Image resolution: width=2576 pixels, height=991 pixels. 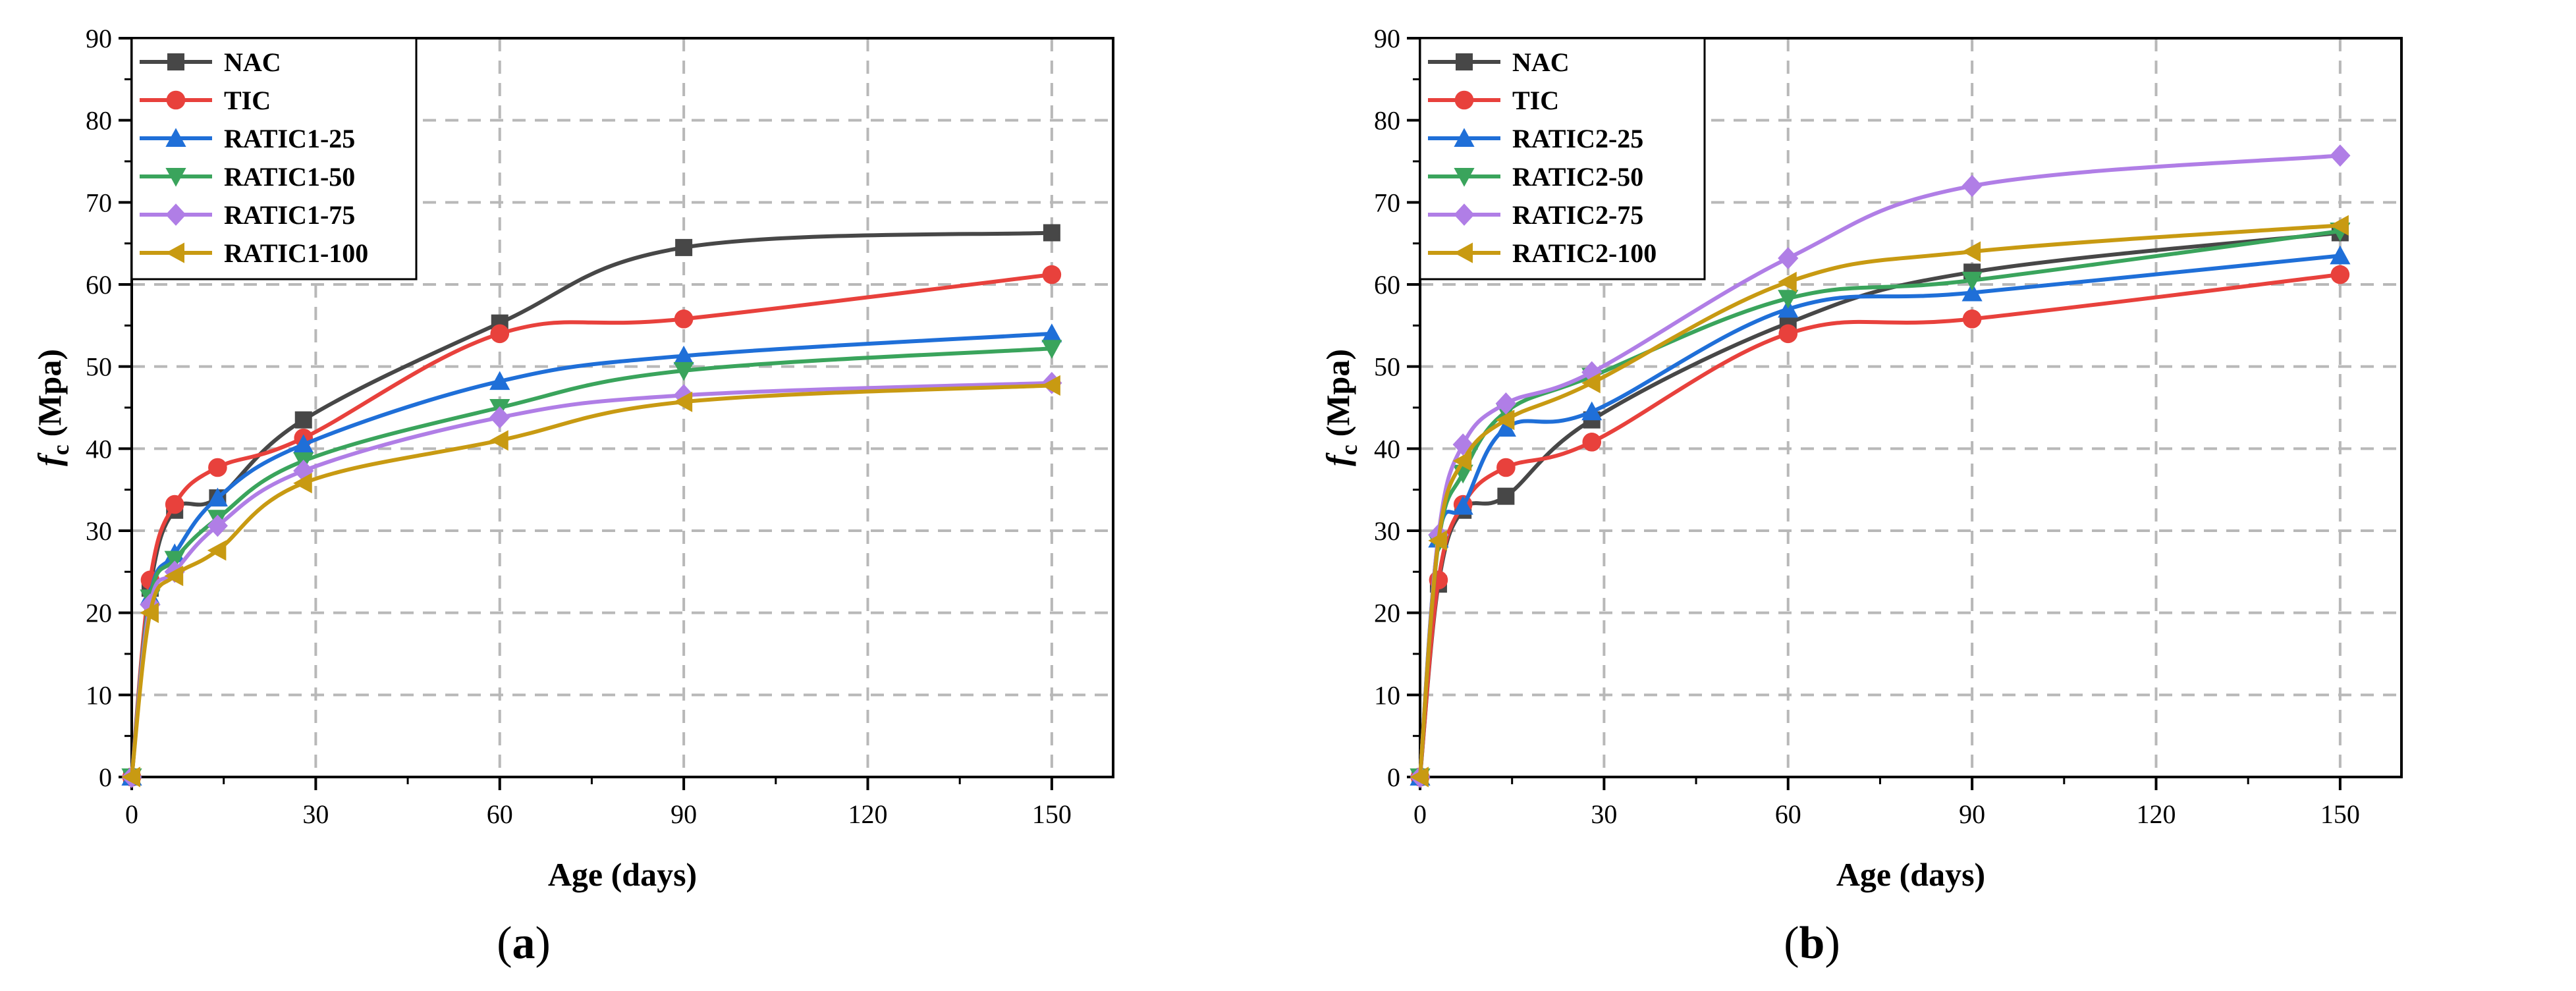 I want to click on legend-item-NAC: NAC, so click(x=210, y=62).